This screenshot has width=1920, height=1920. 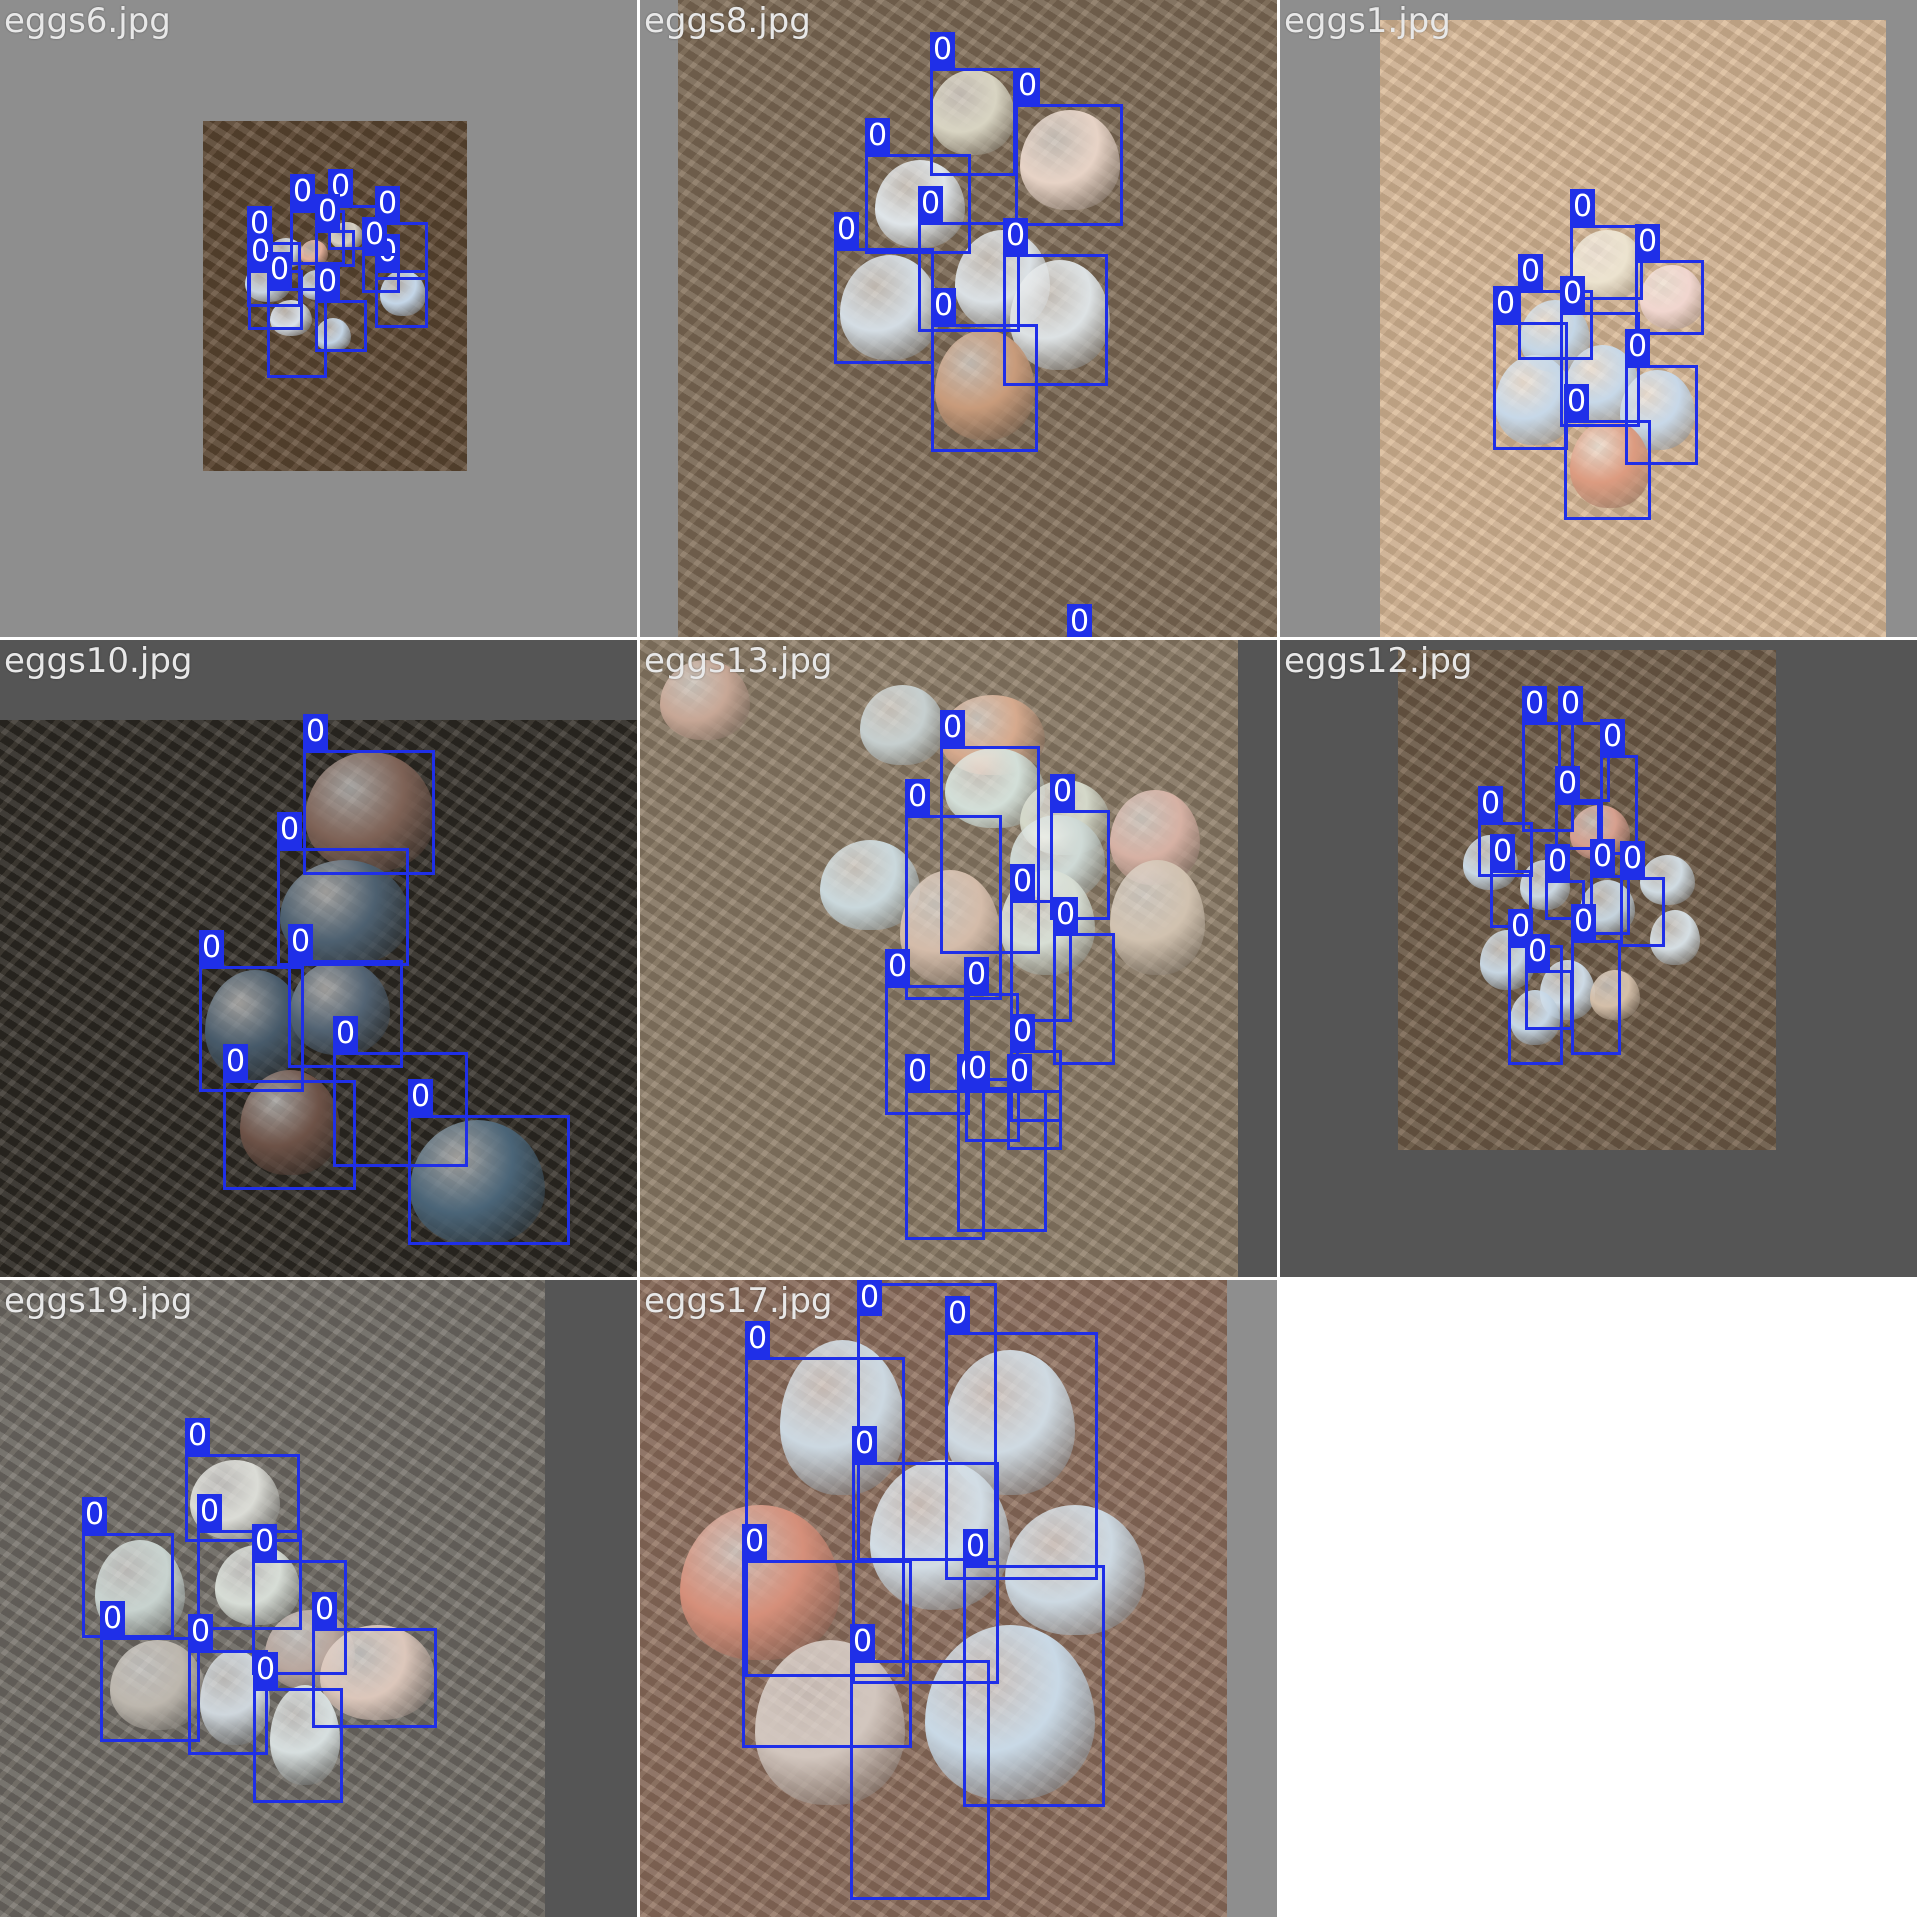 What do you see at coordinates (98, 661) in the screenshot?
I see `filename-label: eggs10.jpg` at bounding box center [98, 661].